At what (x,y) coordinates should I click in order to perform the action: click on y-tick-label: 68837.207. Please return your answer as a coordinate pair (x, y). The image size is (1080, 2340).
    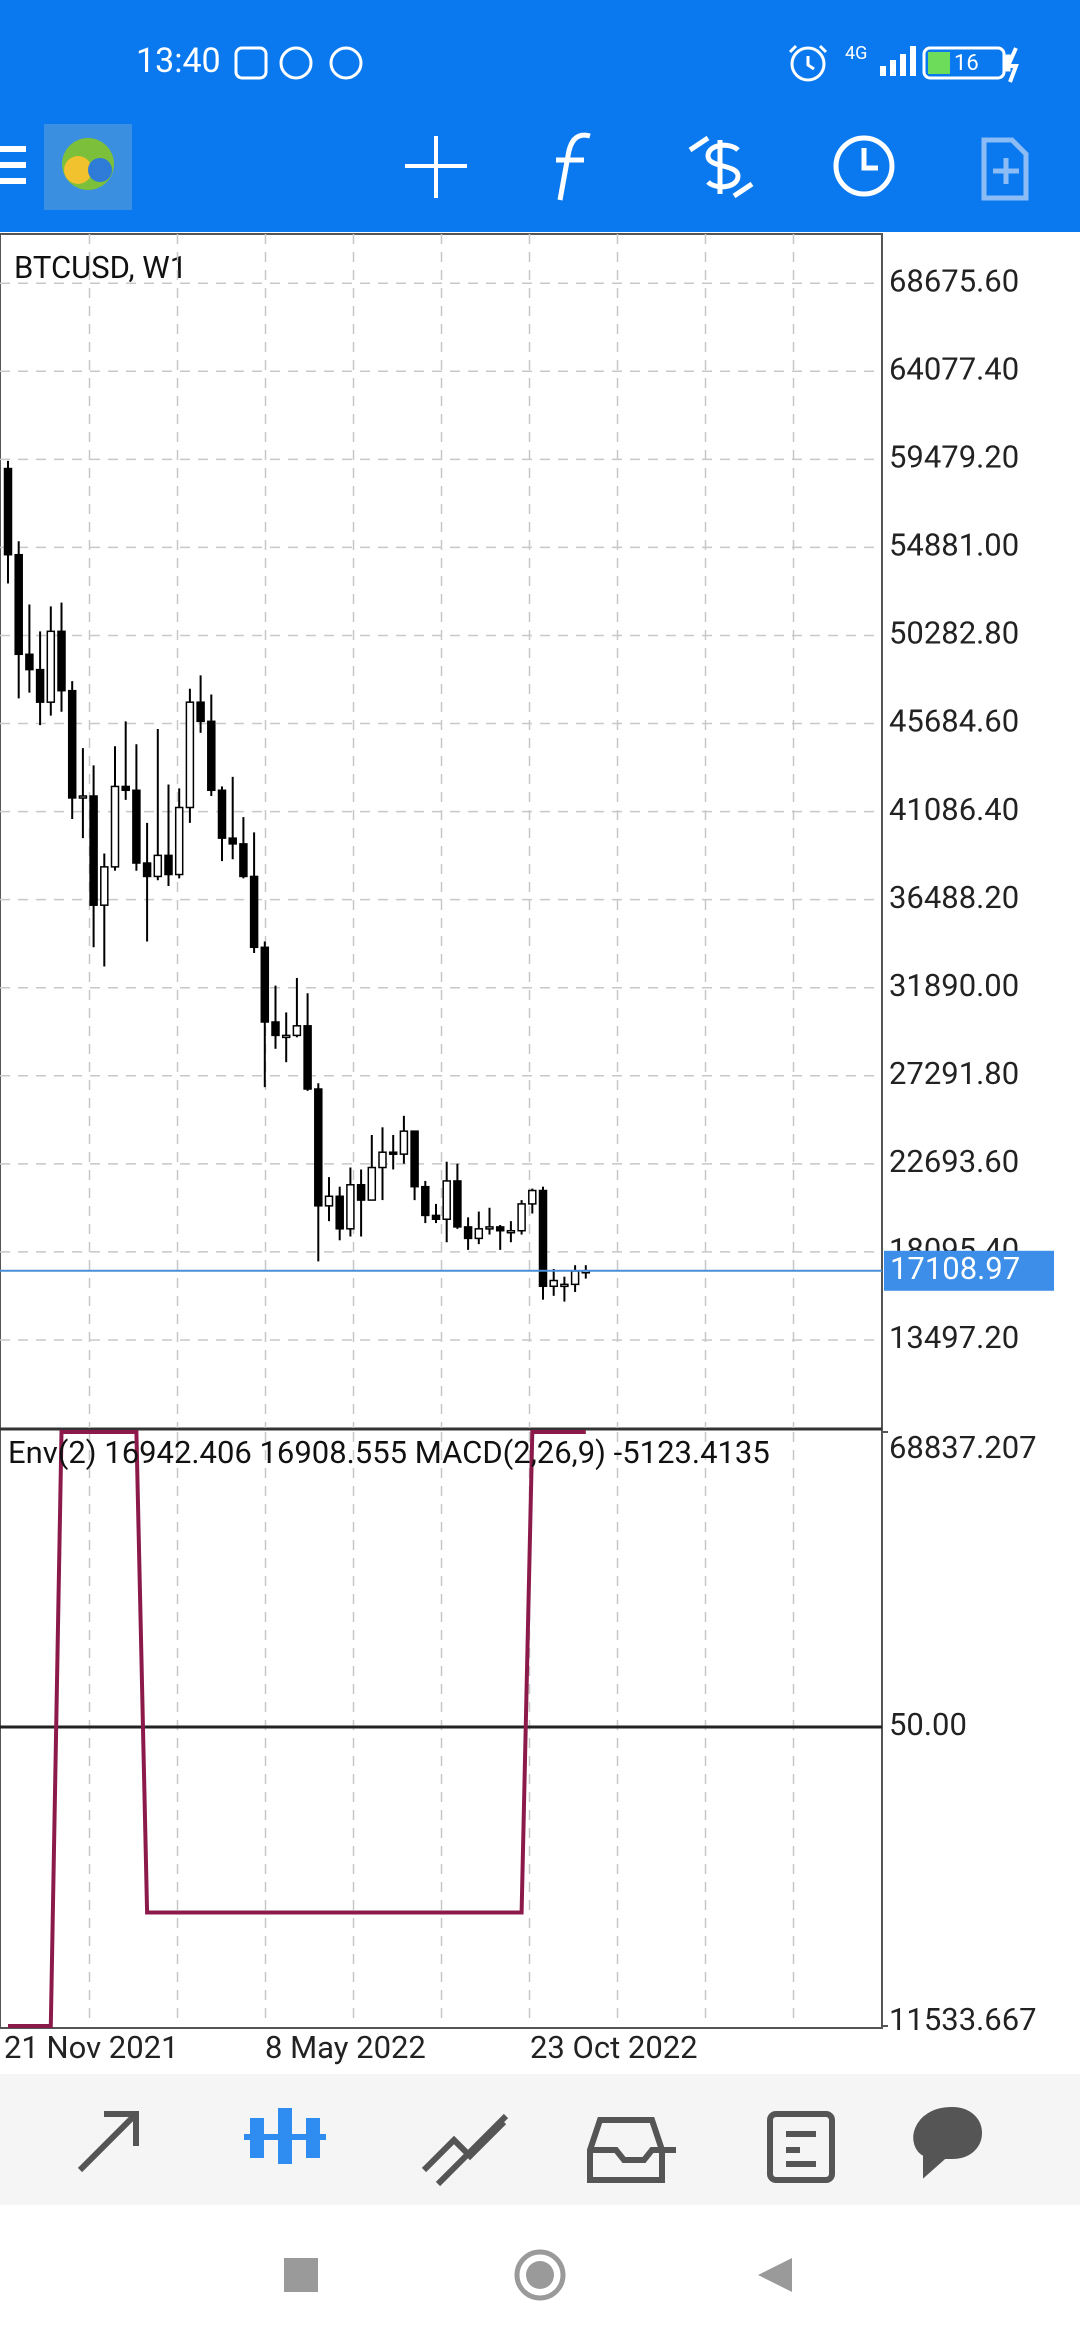
    Looking at the image, I should click on (963, 1447).